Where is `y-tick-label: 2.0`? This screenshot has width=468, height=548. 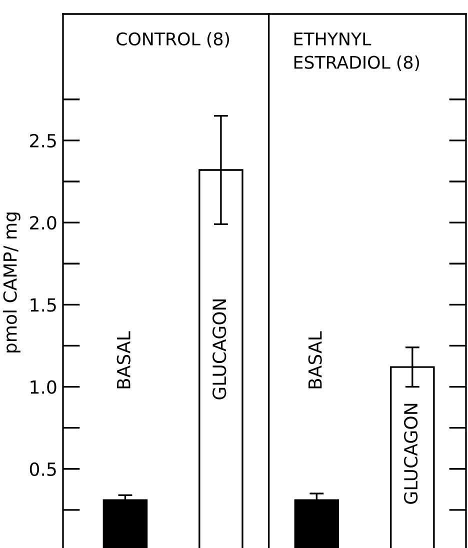 y-tick-label: 2.0 is located at coordinates (43, 223).